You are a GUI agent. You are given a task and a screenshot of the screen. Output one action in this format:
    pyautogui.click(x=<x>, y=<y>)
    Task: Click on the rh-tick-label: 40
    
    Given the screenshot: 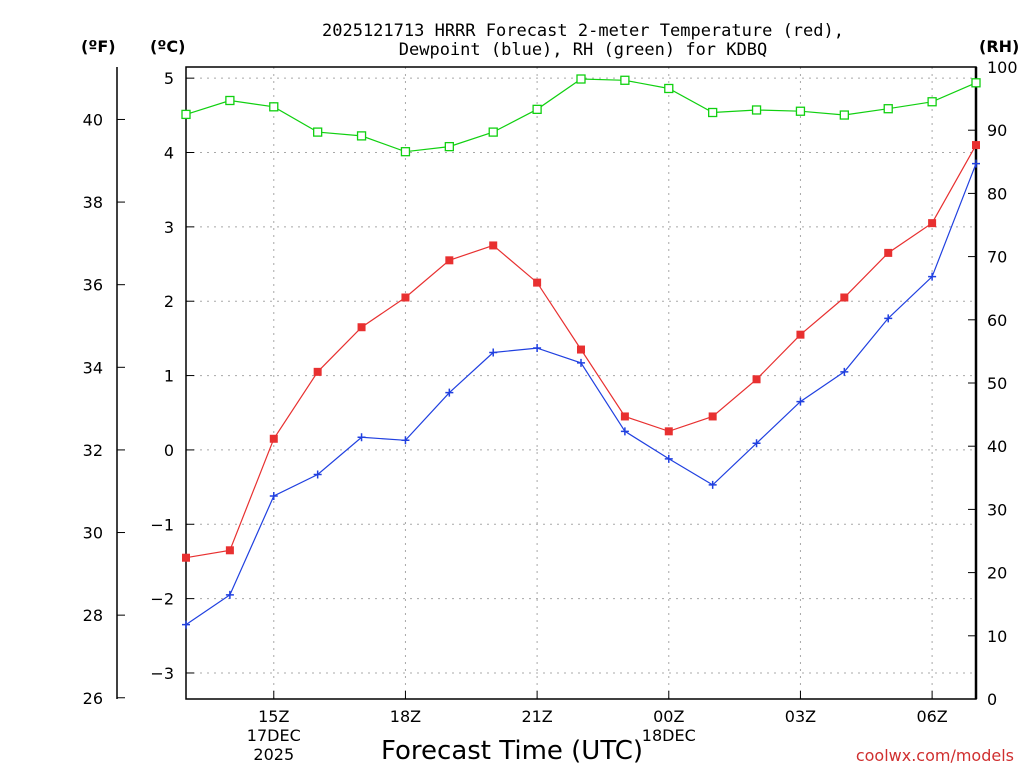 What is the action you would take?
    pyautogui.click(x=997, y=446)
    